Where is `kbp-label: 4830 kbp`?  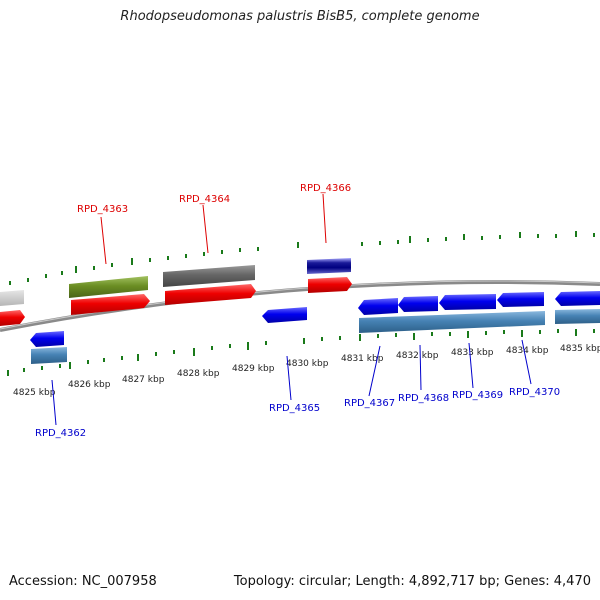 kbp-label: 4830 kbp is located at coordinates (307, 364).